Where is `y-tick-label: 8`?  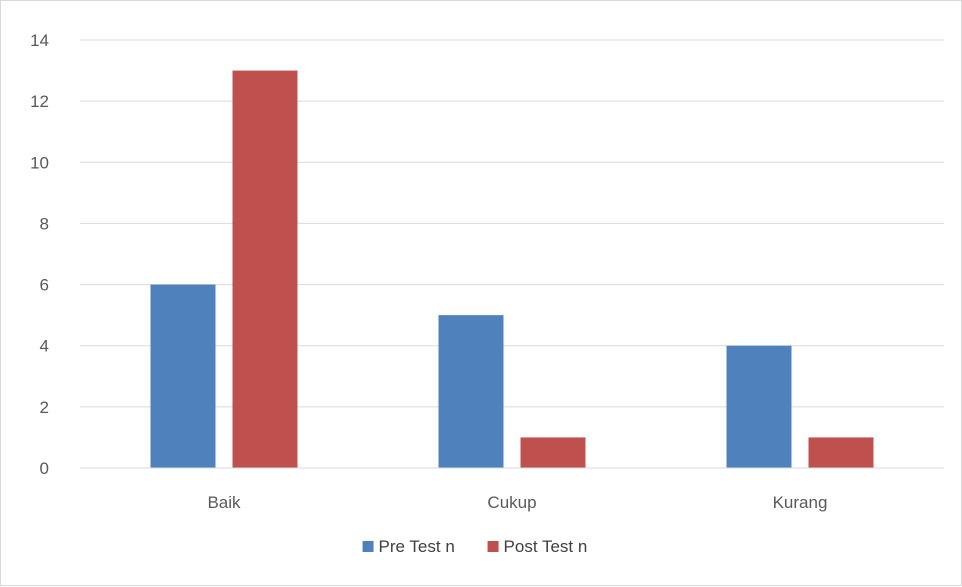 y-tick-label: 8 is located at coordinates (44, 223).